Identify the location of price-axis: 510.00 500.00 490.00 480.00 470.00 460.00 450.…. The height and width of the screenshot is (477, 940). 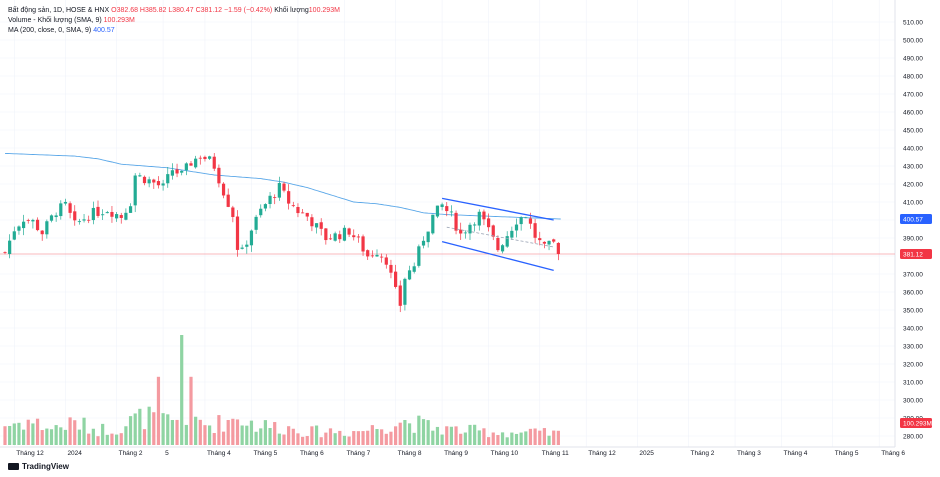
(913, 229).